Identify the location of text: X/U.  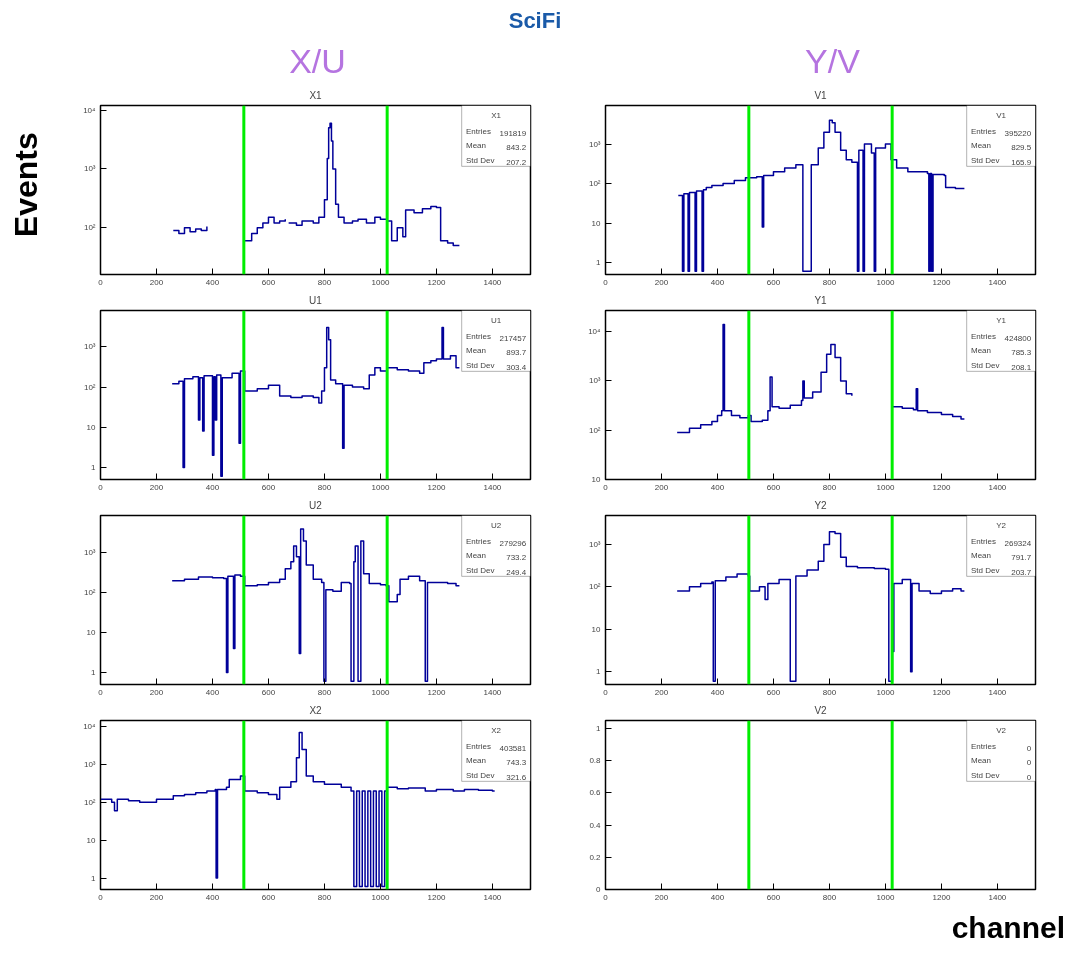
(317, 61).